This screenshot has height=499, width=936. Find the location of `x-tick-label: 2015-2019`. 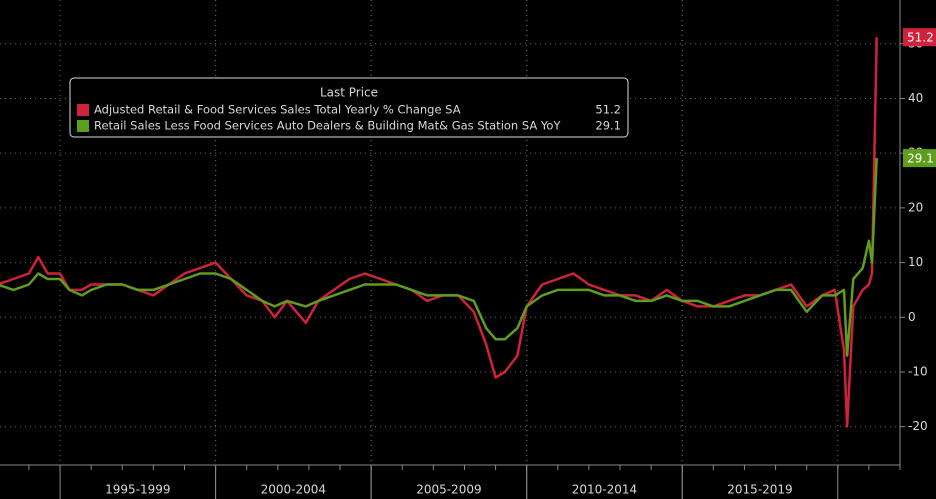

x-tick-label: 2015-2019 is located at coordinates (759, 490).